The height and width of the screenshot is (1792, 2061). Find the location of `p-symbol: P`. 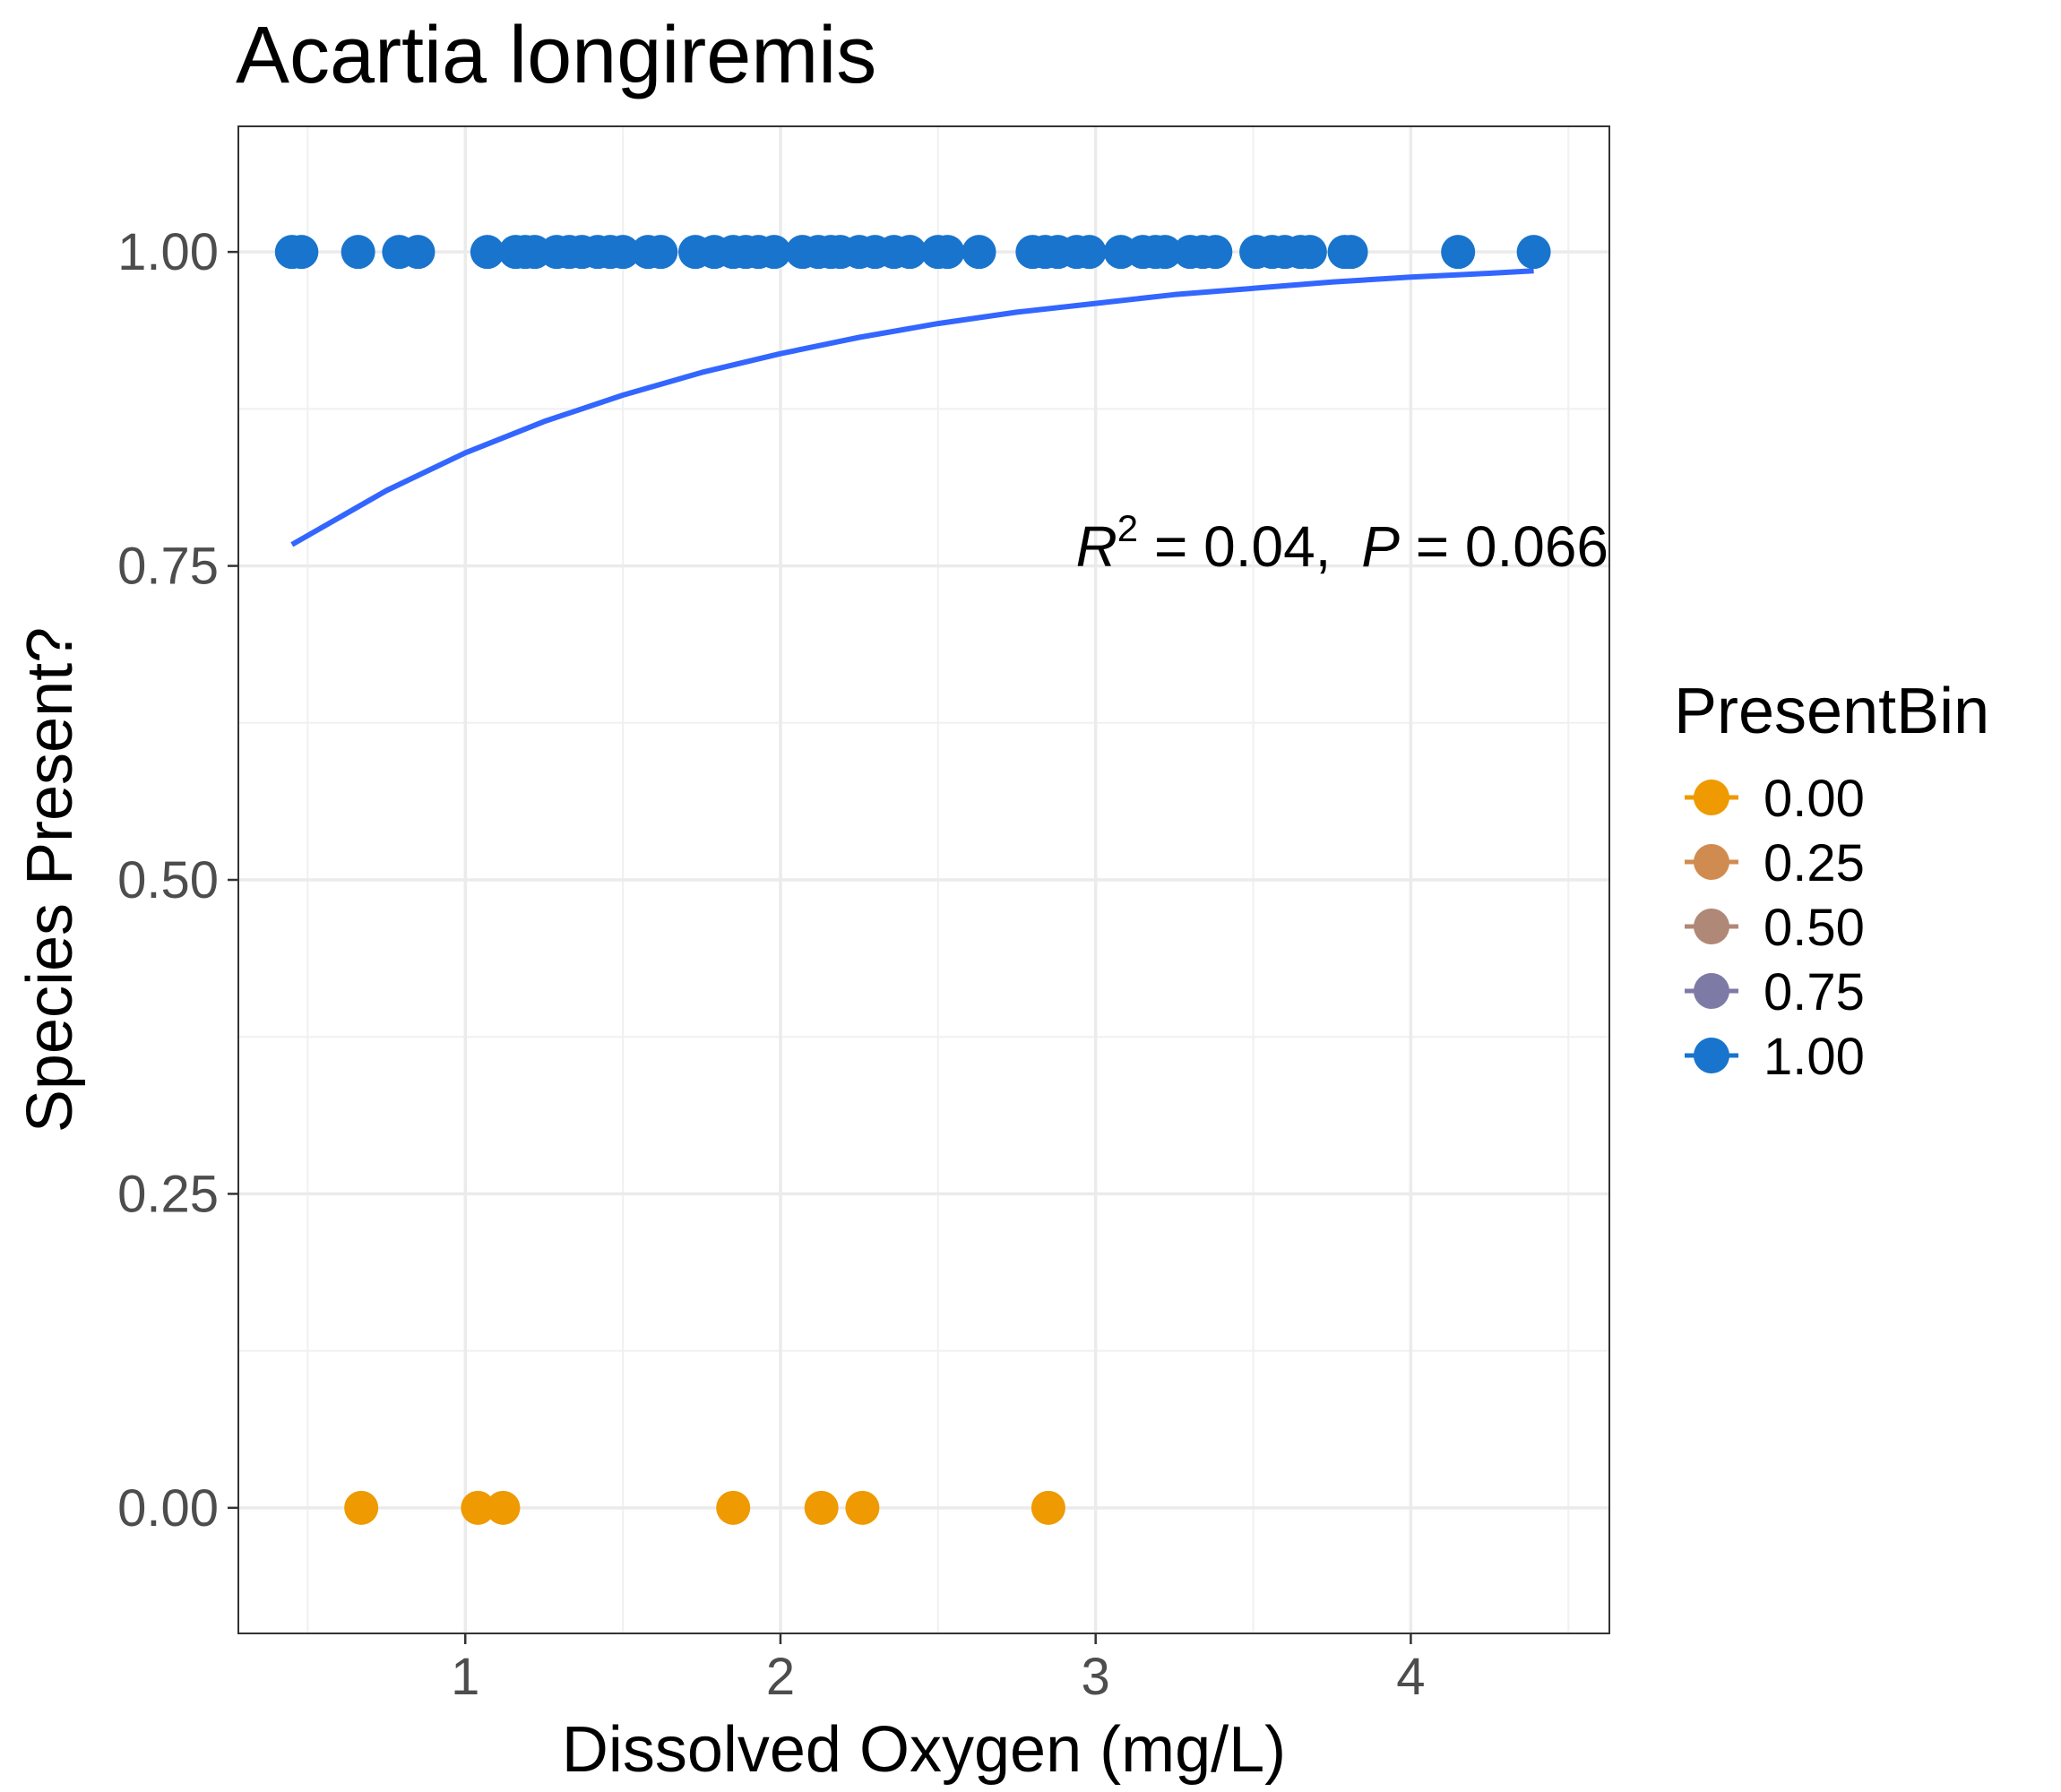

p-symbol: P is located at coordinates (1380, 547).